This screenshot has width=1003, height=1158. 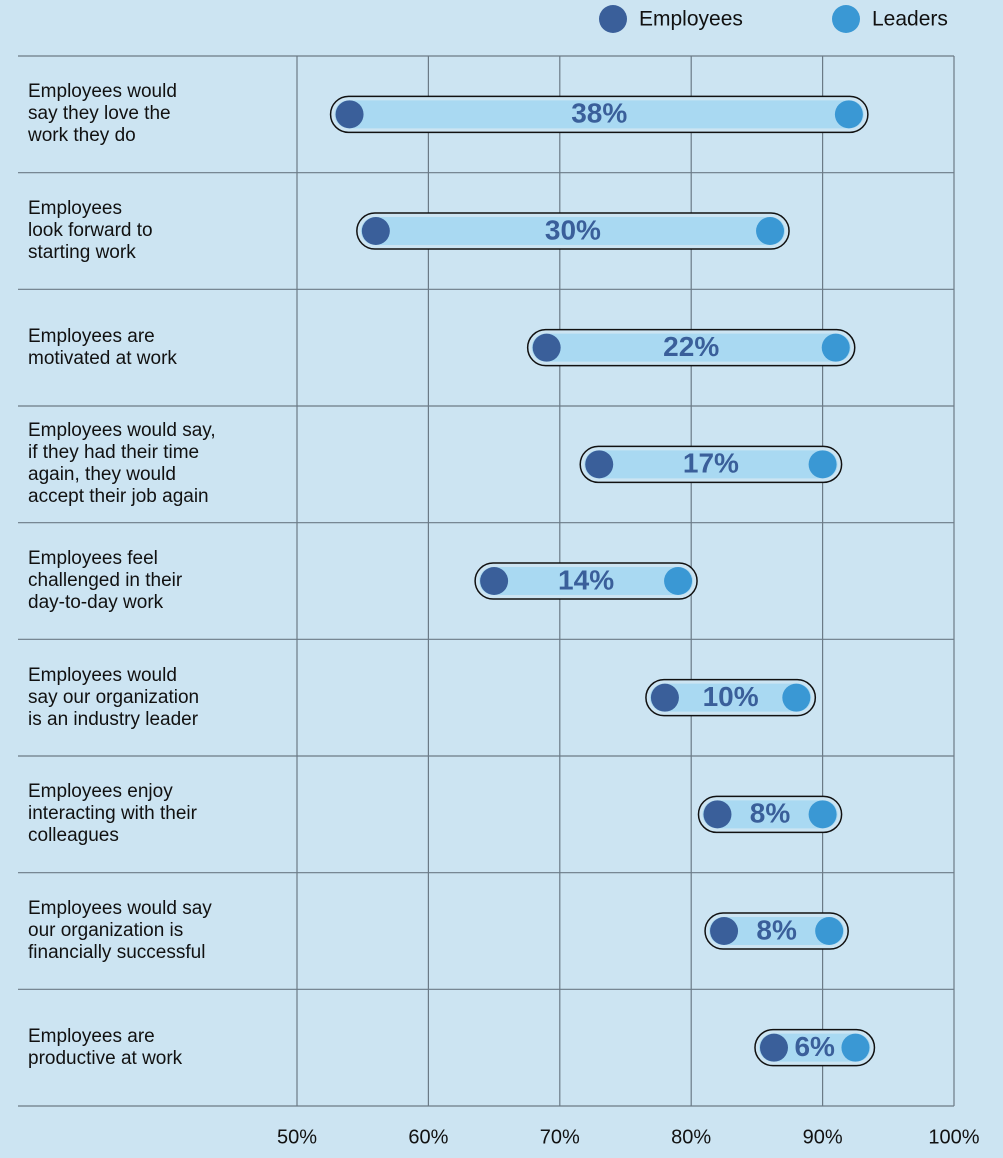 I want to click on gap-label: 22%, so click(x=691, y=346).